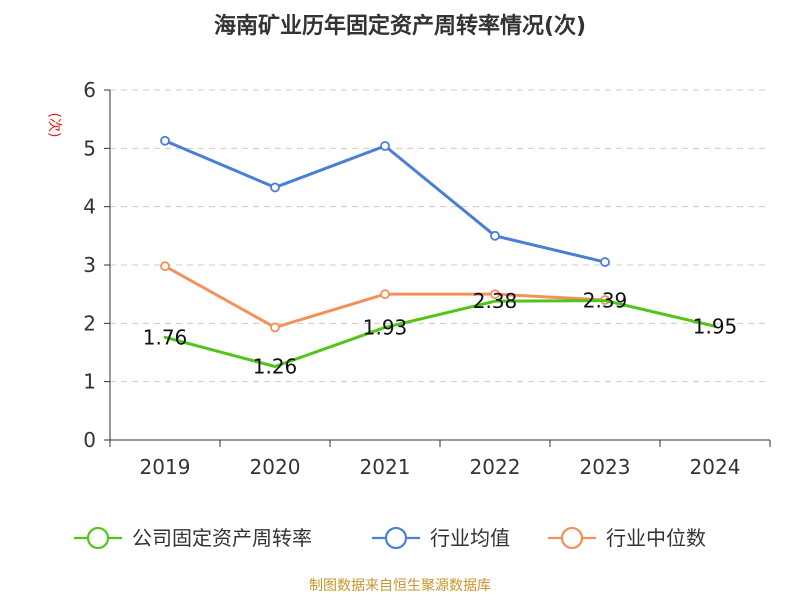 Image resolution: width=800 pixels, height=600 pixels. I want to click on y-tick-label: 5, so click(89, 148).